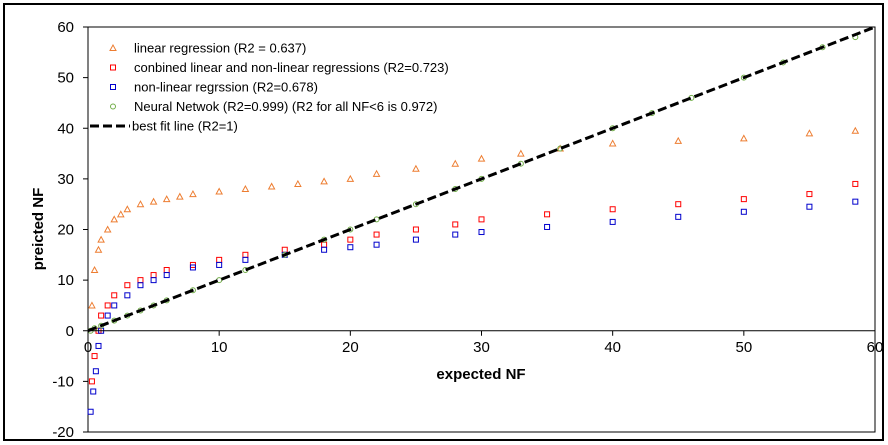 The height and width of the screenshot is (445, 888). I want to click on y-tick-label-0: -20, so click(63, 432).